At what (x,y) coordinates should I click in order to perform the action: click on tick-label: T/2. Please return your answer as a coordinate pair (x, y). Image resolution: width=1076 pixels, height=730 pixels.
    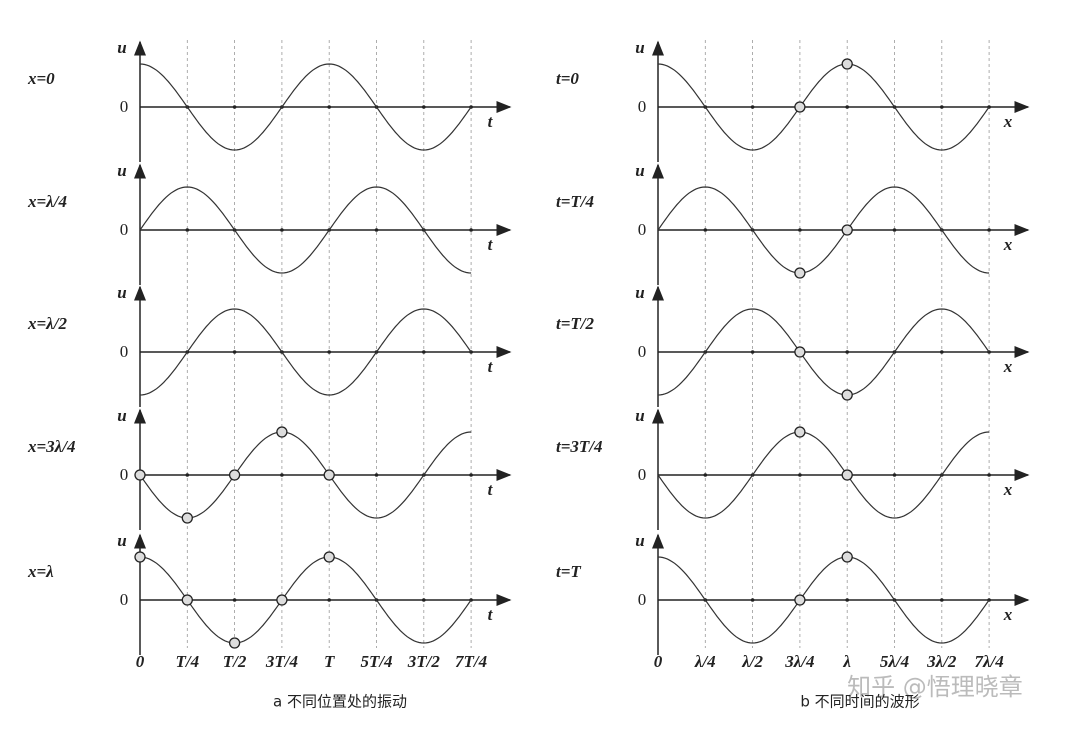
    Looking at the image, I should click on (235, 661).